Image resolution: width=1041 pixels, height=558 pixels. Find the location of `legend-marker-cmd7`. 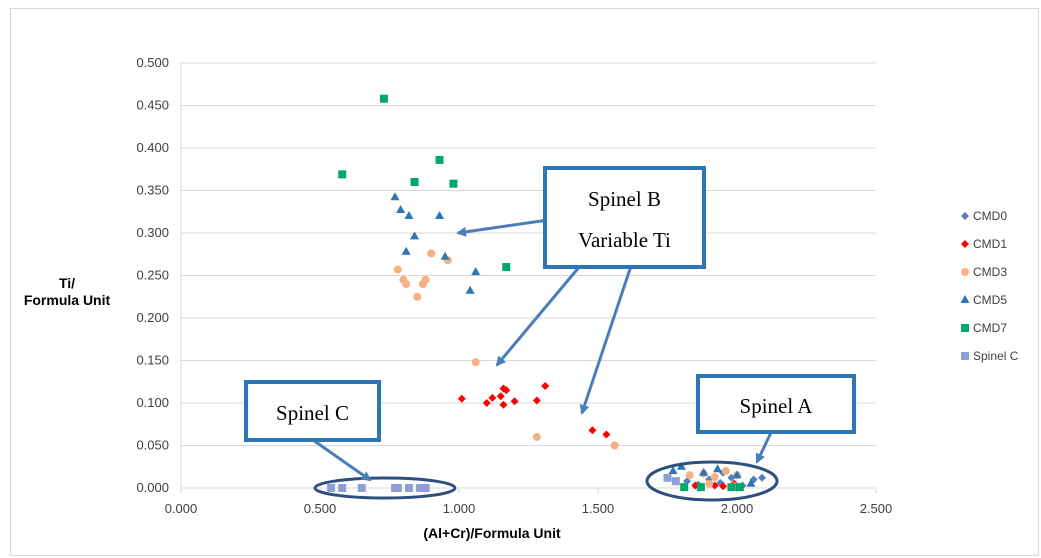

legend-marker-cmd7 is located at coordinates (965, 328).